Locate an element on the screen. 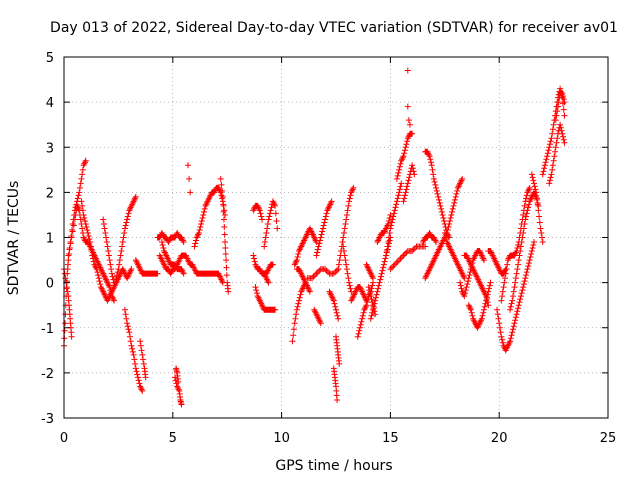 This screenshot has width=640, height=480. y-tick-label: 2 is located at coordinates (50, 193).